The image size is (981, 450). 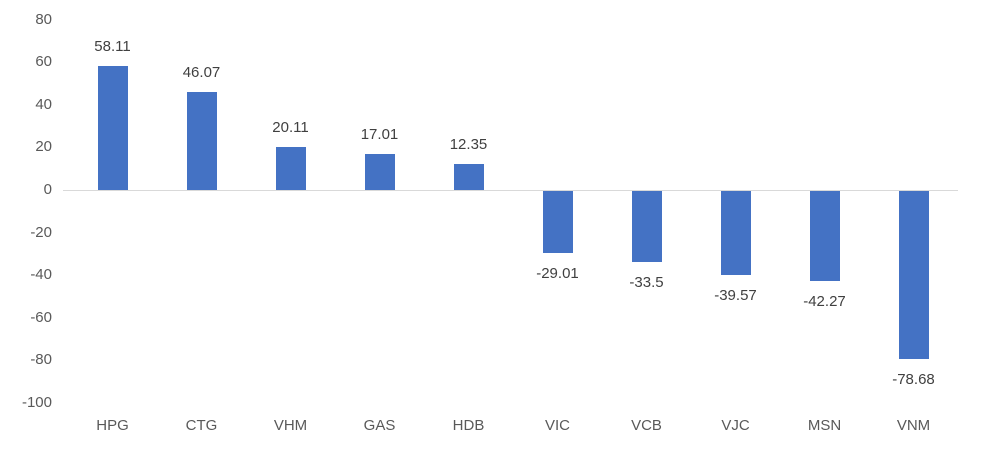 I want to click on y-tick-label: 20, so click(x=43, y=147).